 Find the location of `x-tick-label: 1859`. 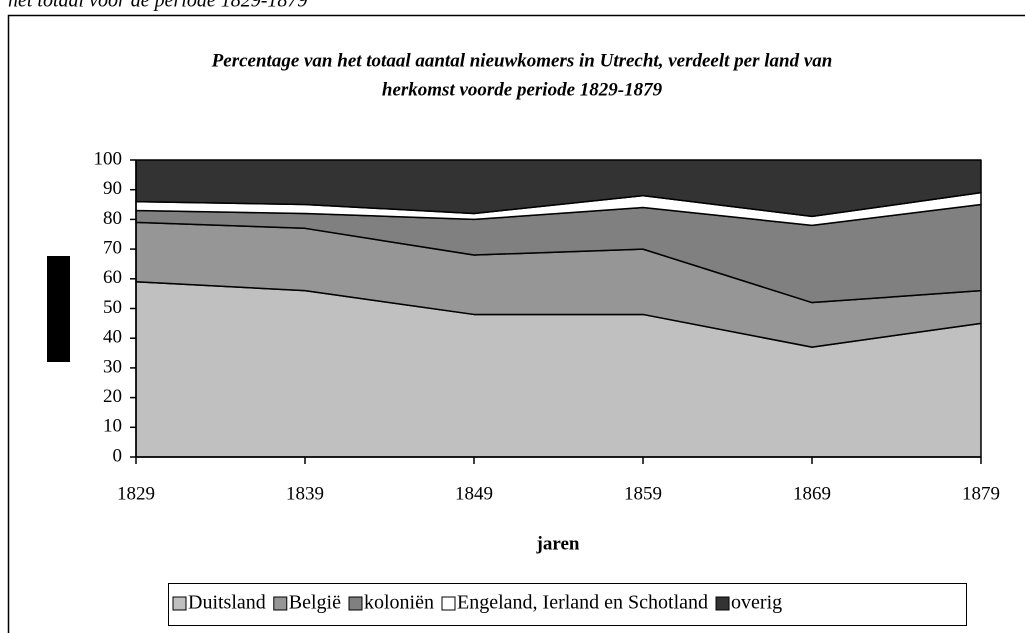

x-tick-label: 1859 is located at coordinates (643, 493).